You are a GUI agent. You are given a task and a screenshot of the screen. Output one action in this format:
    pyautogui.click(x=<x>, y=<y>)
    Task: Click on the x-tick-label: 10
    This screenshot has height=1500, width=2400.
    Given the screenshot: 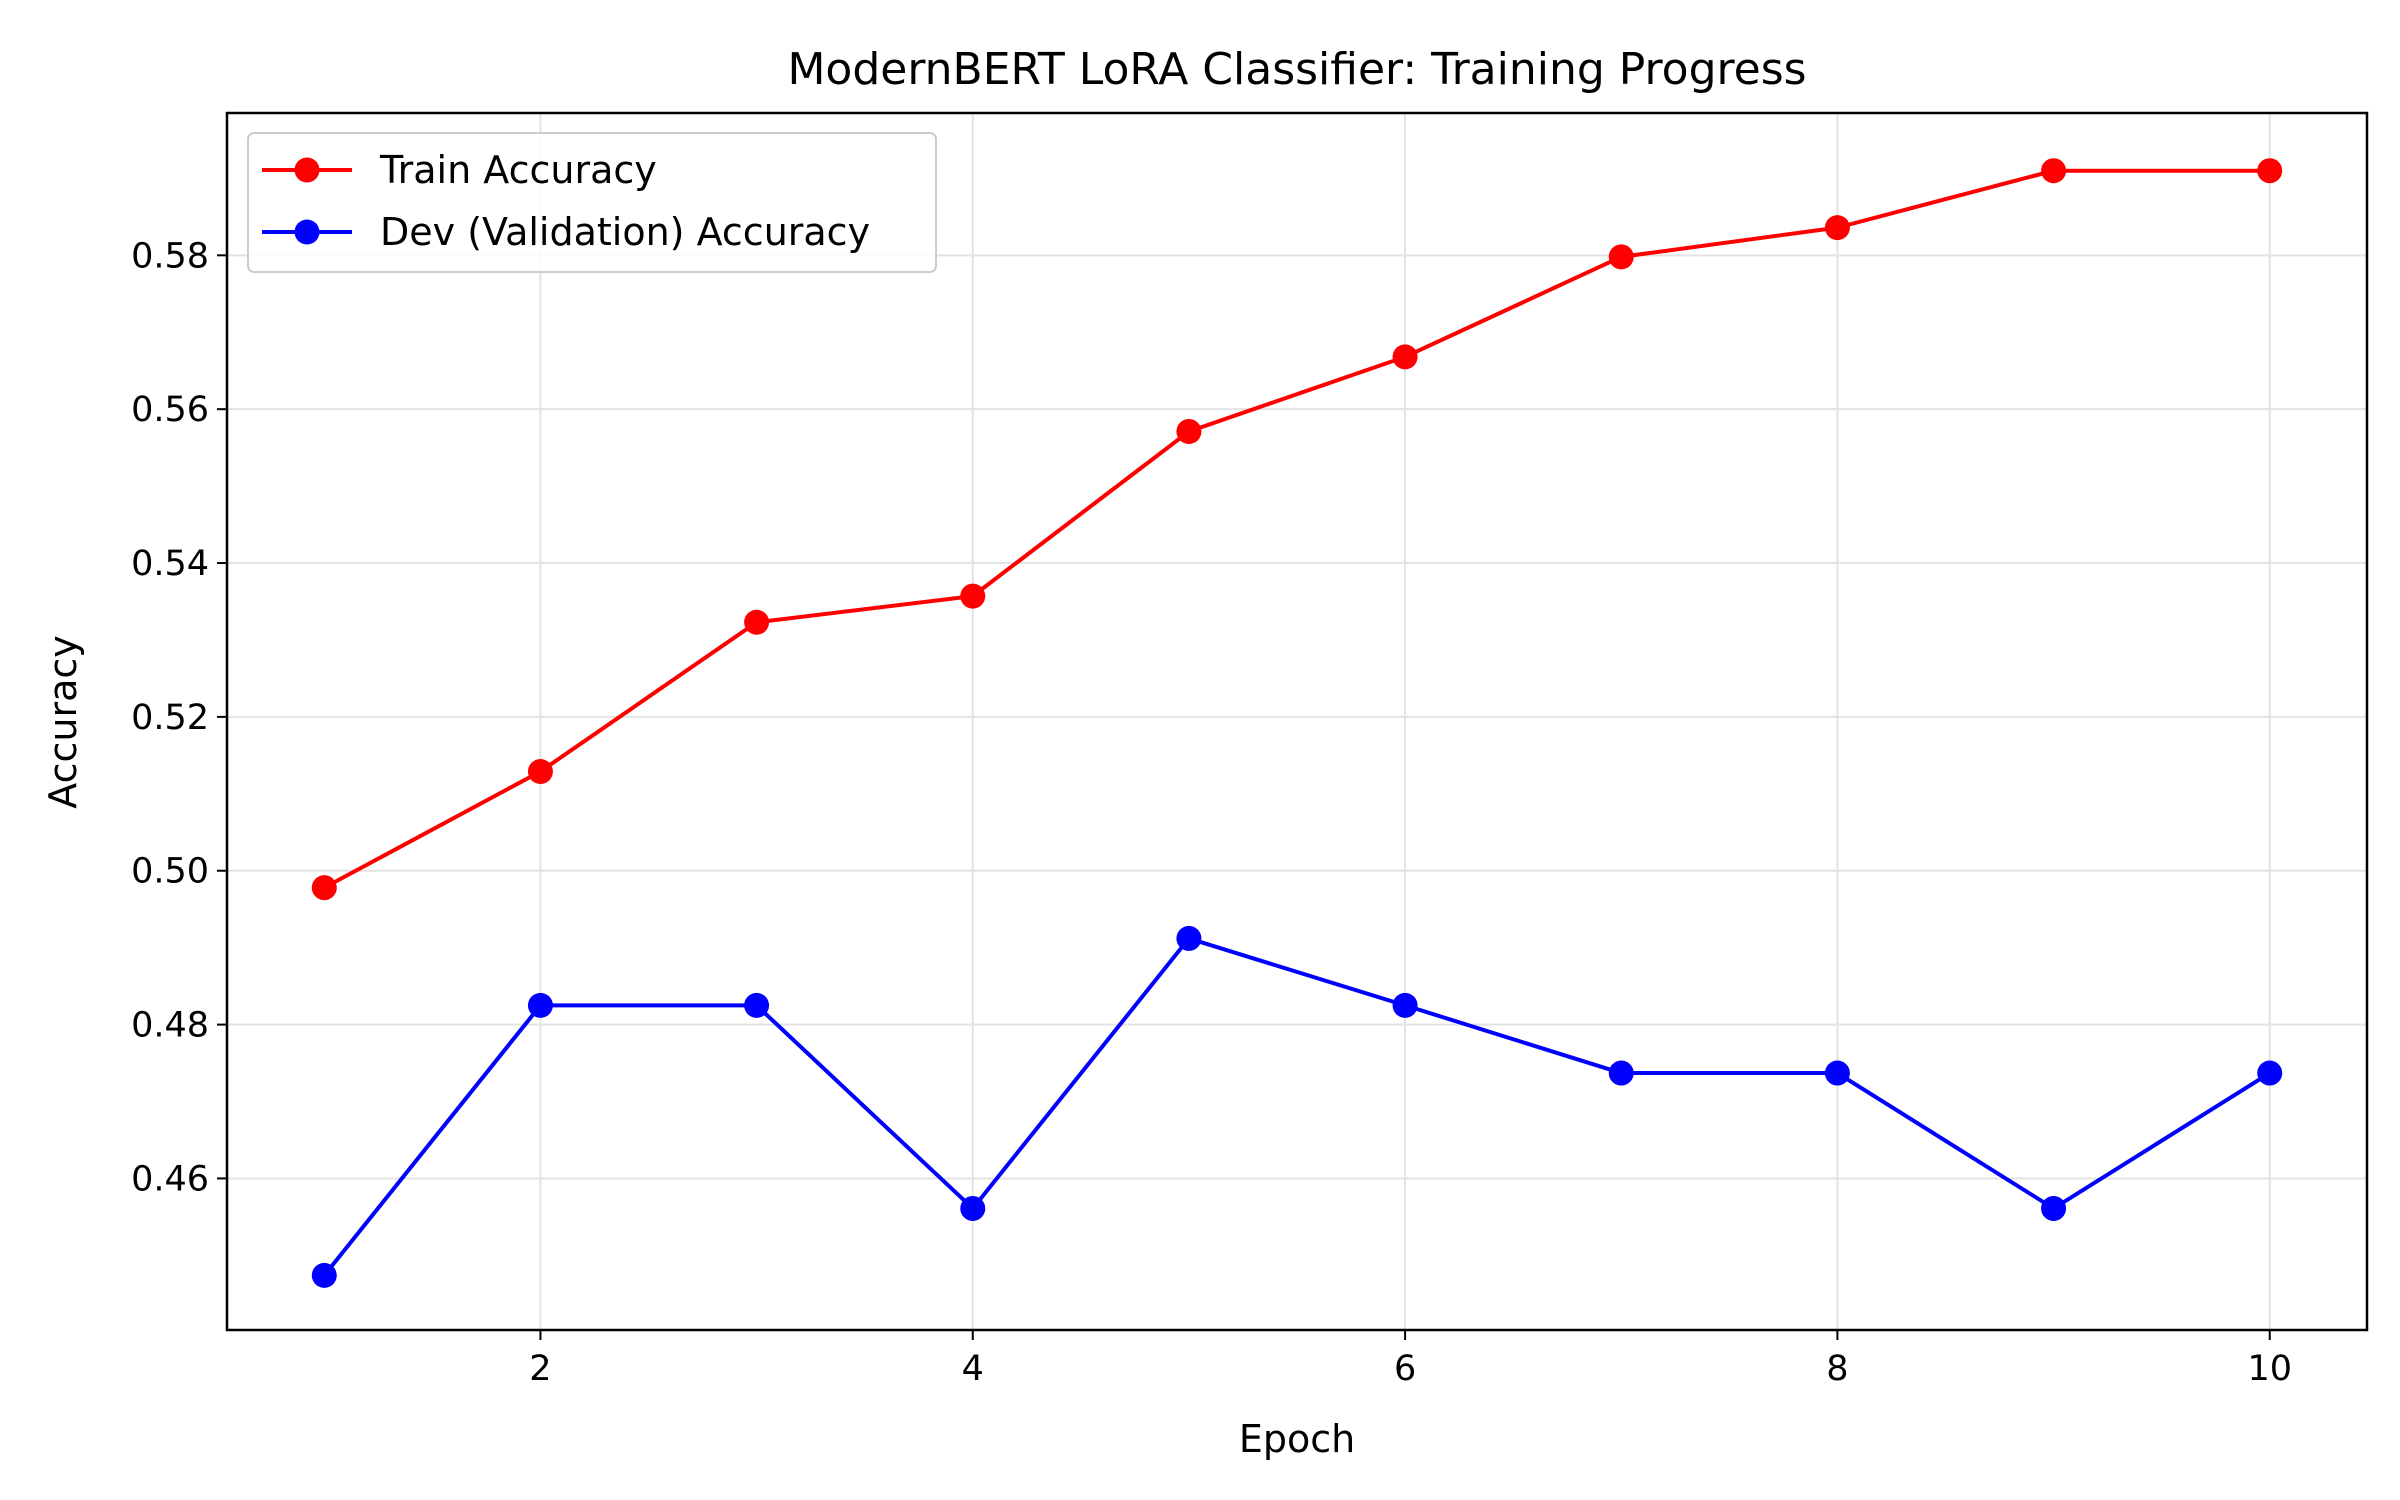 What is the action you would take?
    pyautogui.click(x=2269, y=1369)
    